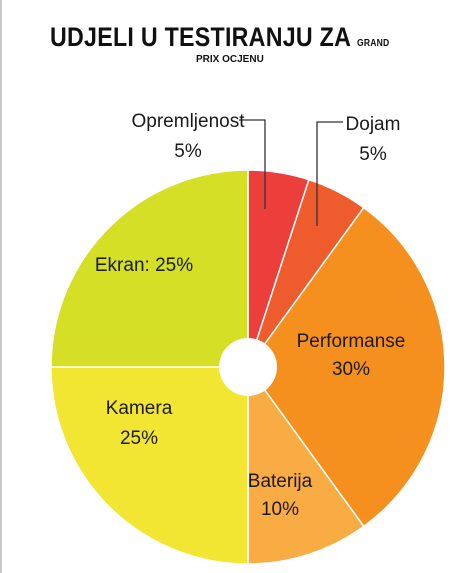 This screenshot has width=455, height=573. Describe the element at coordinates (188, 151) in the screenshot. I see `slice-value-opremljenost: 5%` at that location.